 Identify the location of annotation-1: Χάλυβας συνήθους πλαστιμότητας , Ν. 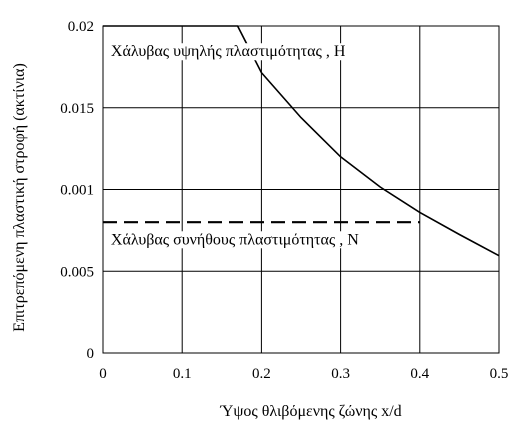
(235, 239).